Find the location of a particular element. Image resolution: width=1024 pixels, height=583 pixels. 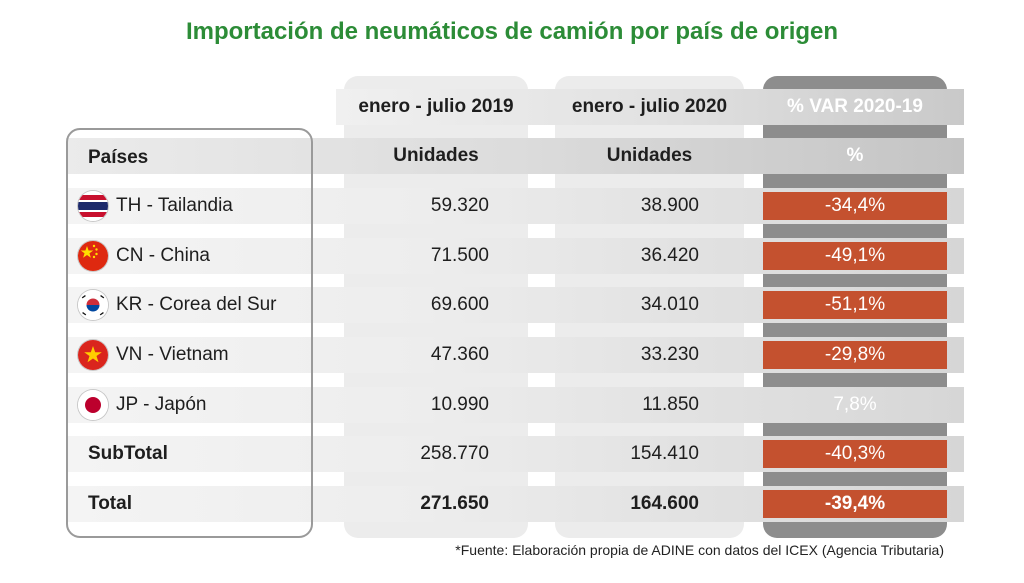

value-2019: 71.500 is located at coordinates (459, 255).